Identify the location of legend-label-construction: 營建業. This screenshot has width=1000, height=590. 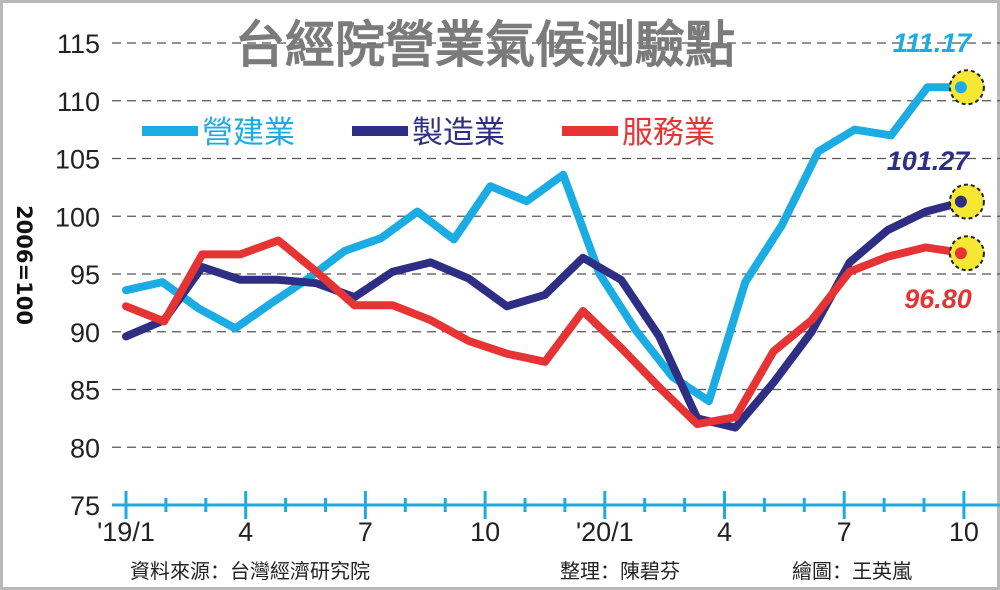
(248, 133).